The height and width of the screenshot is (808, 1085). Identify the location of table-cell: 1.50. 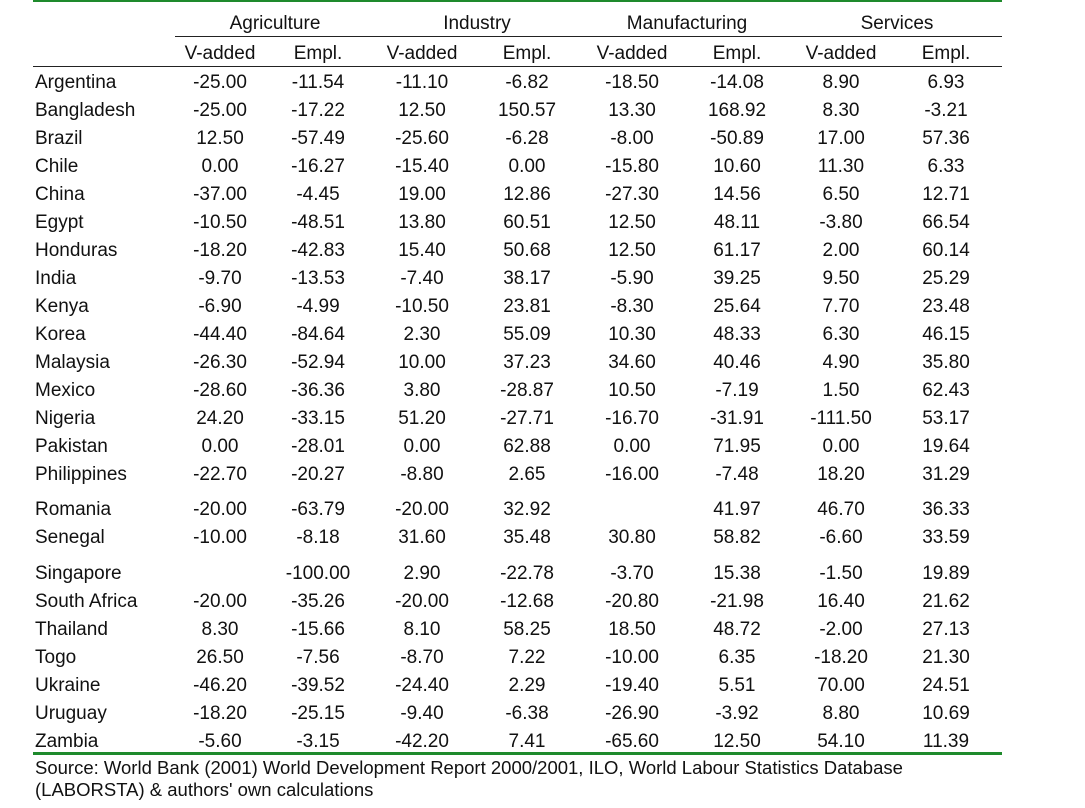
(841, 390).